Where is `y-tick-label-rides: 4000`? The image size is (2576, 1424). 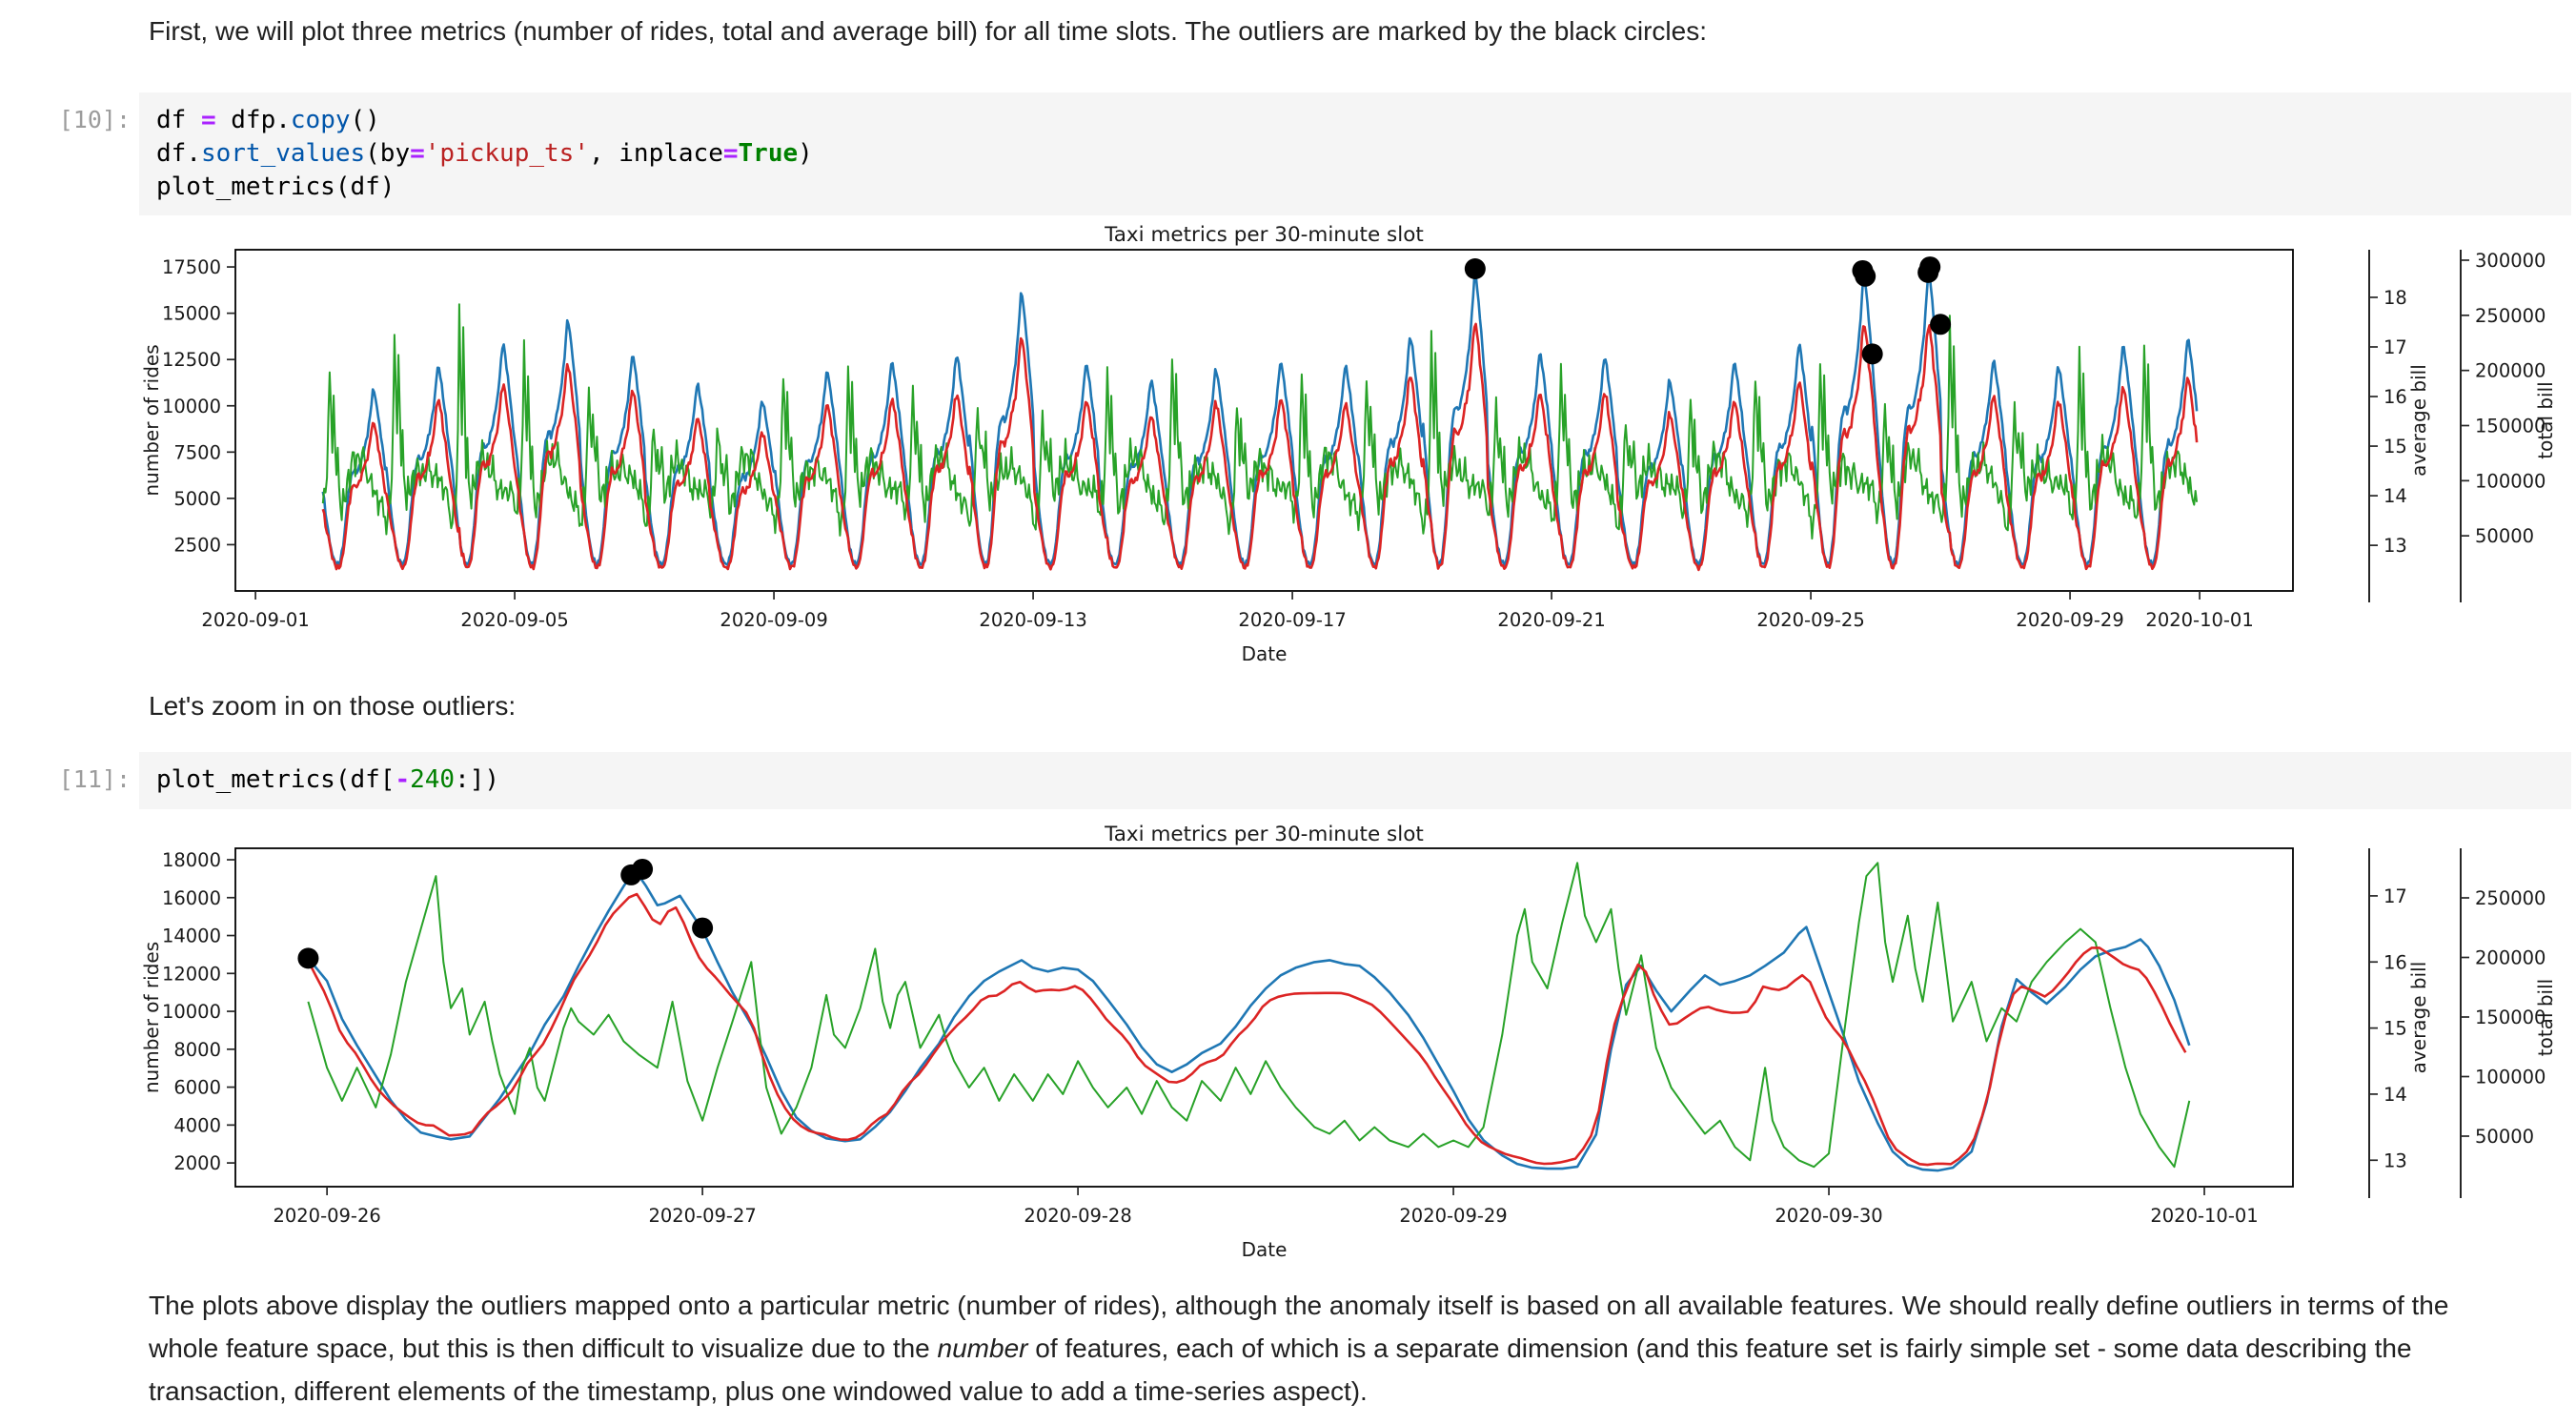 y-tick-label-rides: 4000 is located at coordinates (197, 1125).